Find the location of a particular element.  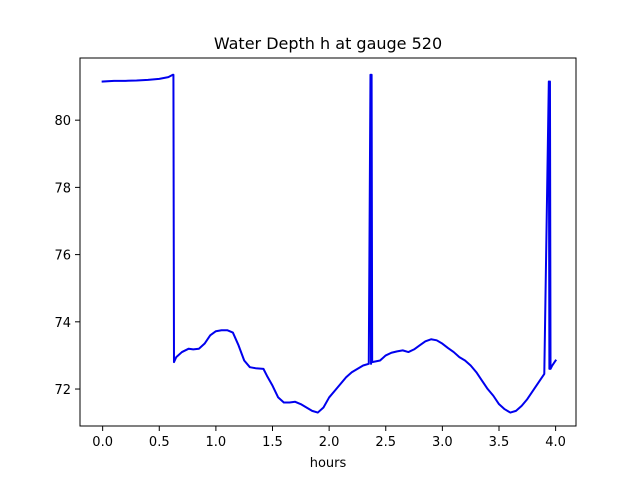

chart-title: Water Depth h at gauge 520 is located at coordinates (328, 43).